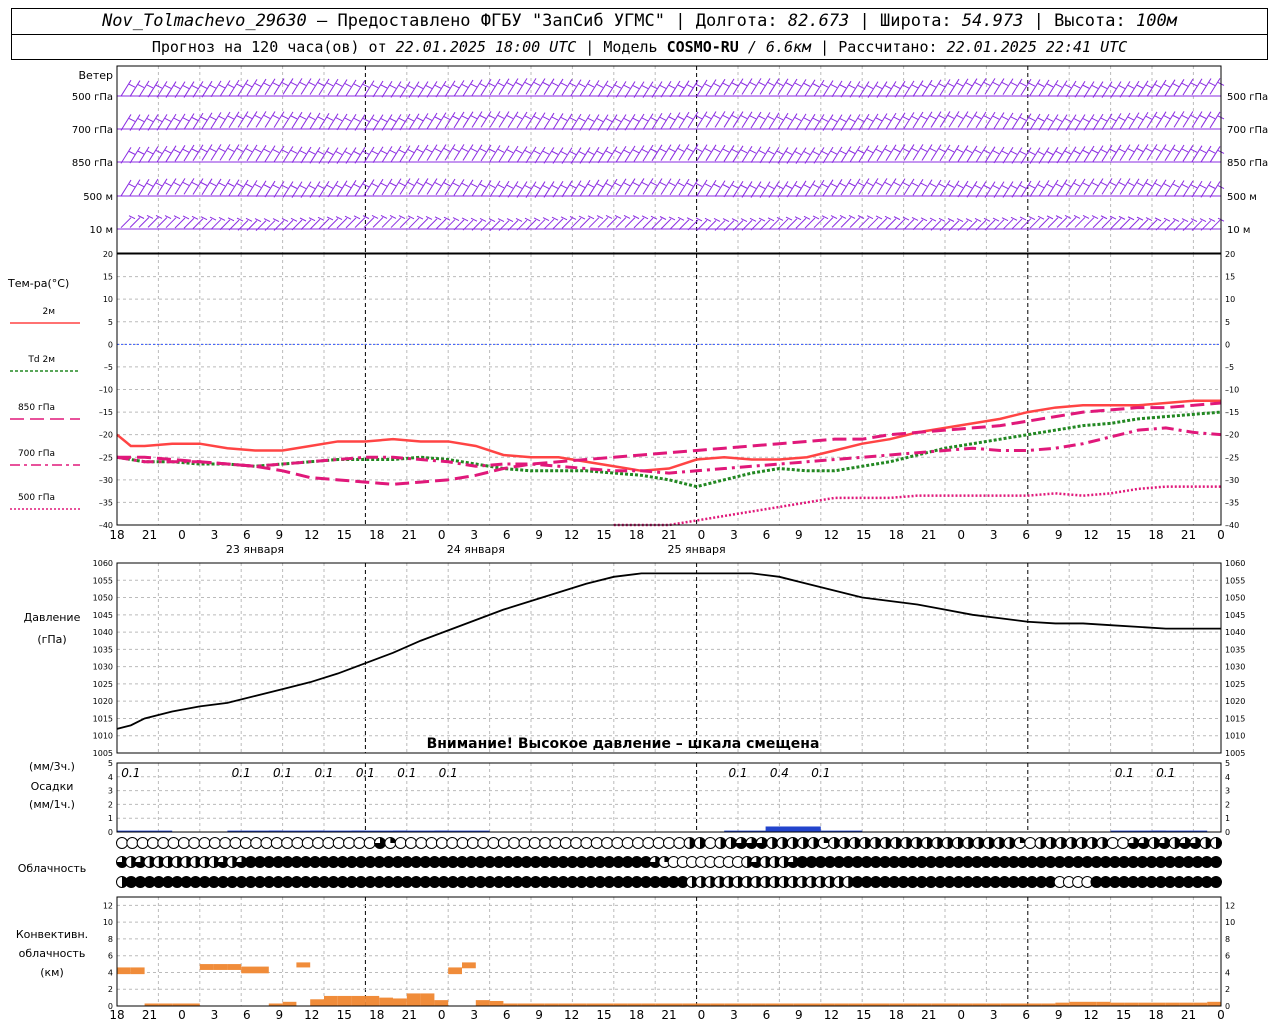 The image size is (1280, 1024). I want to click on hour-tick-label-top: 0, so click(182, 535).